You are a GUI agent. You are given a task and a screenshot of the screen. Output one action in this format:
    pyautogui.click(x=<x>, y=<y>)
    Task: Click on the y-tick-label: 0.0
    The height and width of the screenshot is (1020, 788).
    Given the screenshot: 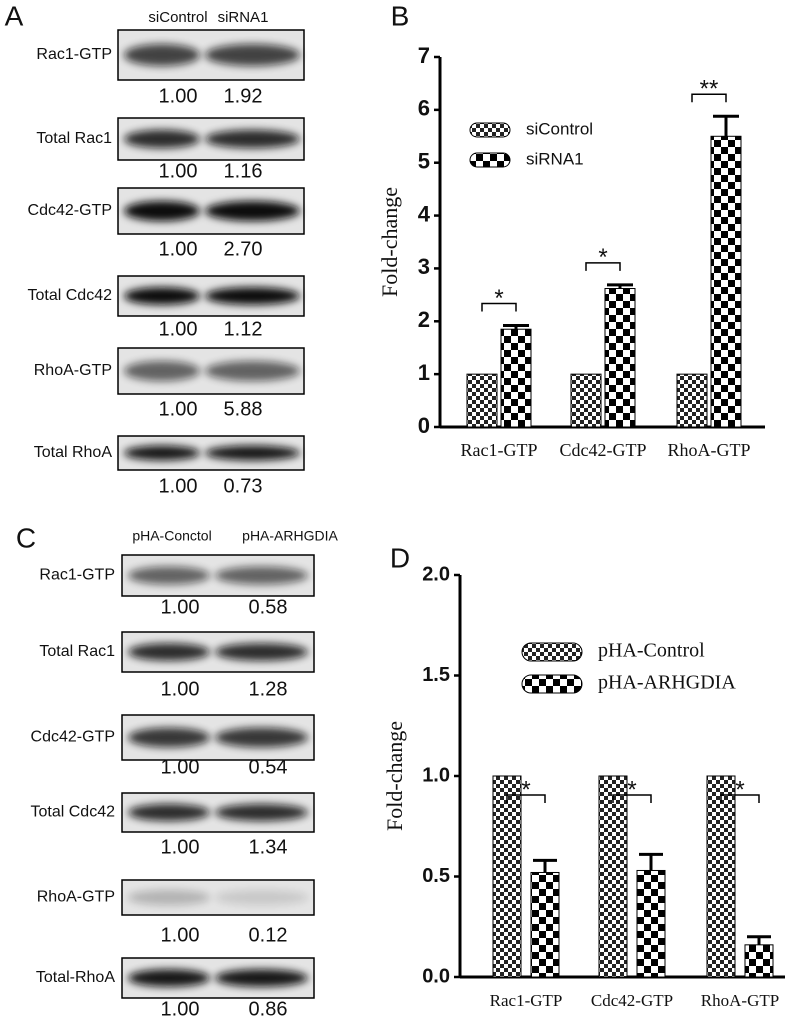 What is the action you would take?
    pyautogui.click(x=436, y=976)
    